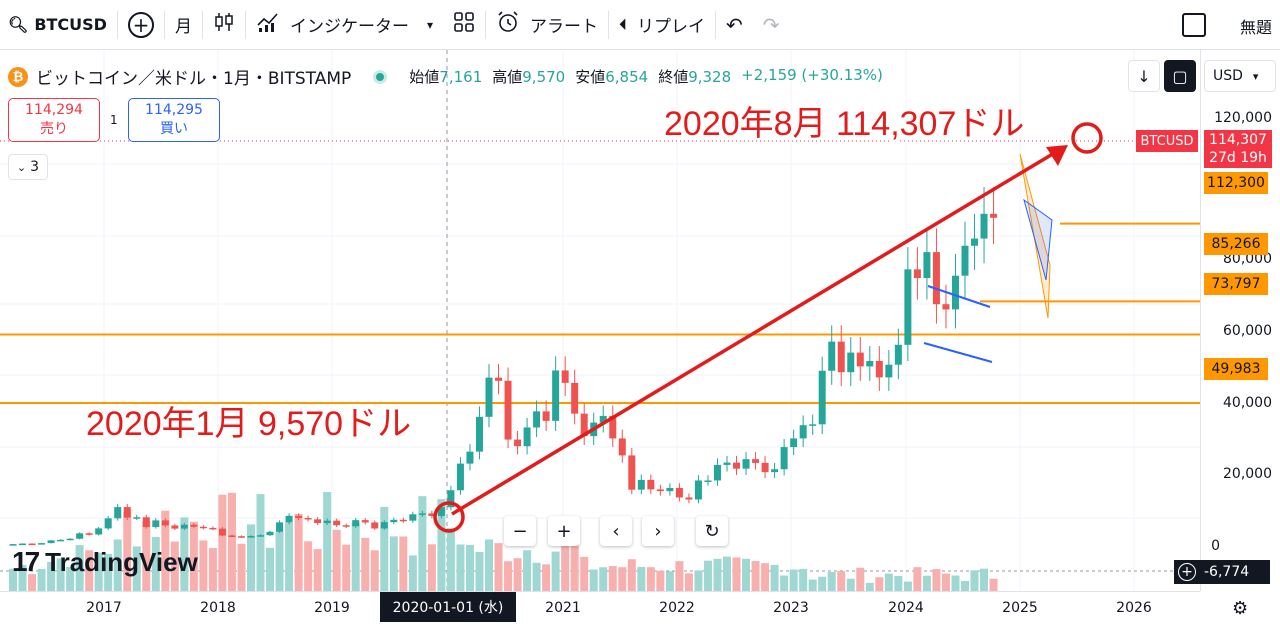 The image size is (1280, 626). What do you see at coordinates (28, 167) in the screenshot?
I see `indicators-collapse-button: ⌄ 3` at bounding box center [28, 167].